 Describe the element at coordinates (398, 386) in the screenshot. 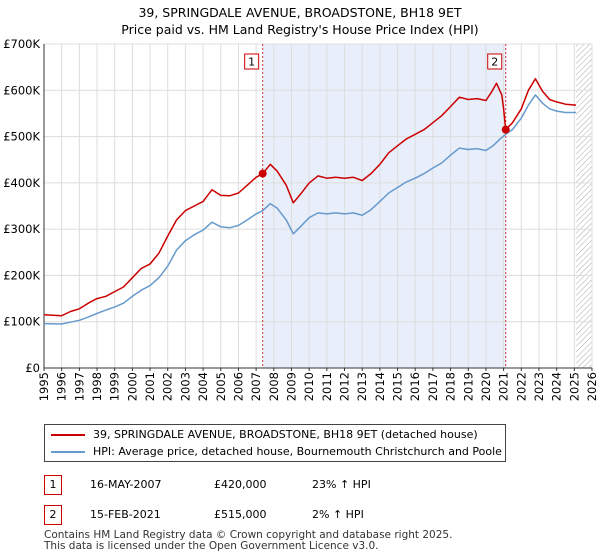

I see `x-tick-label-20: 2015` at that location.